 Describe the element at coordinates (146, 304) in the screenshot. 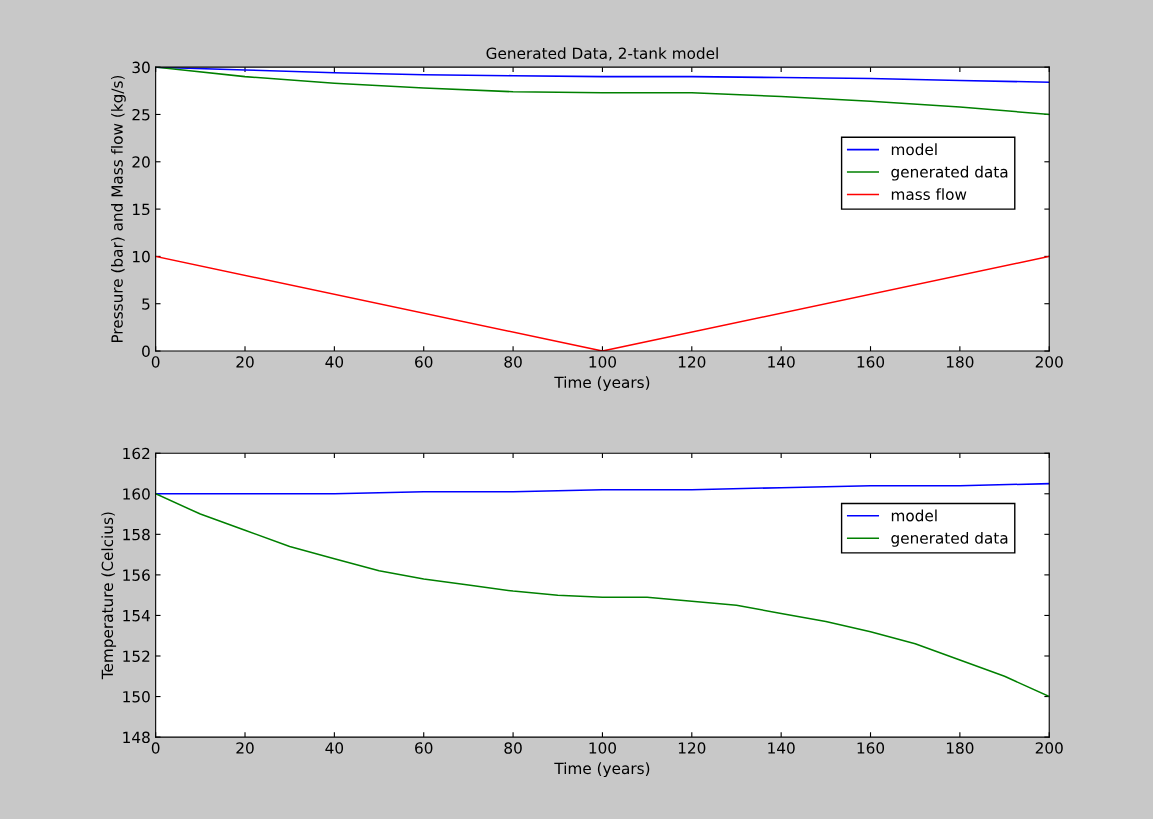

I see `y-tick-label: 5` at that location.